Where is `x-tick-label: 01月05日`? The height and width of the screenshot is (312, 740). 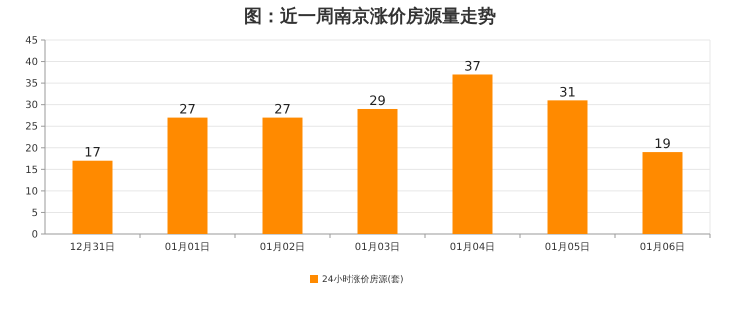 x-tick-label: 01月05日 is located at coordinates (567, 247).